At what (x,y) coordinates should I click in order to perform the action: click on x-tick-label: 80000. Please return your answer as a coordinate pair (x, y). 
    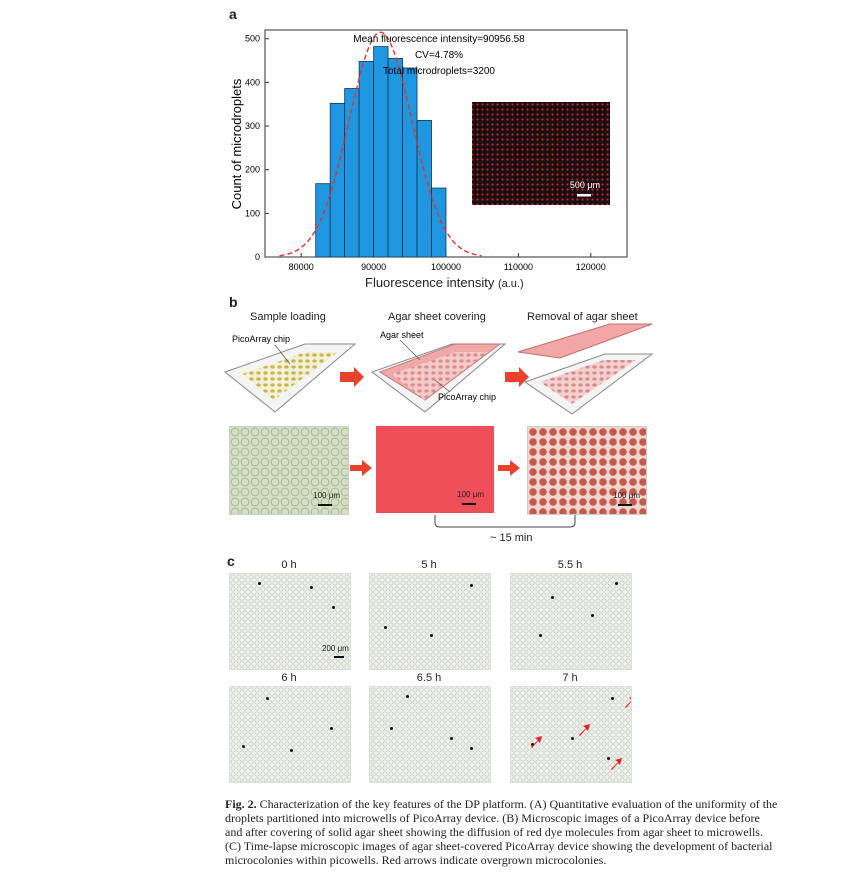
    Looking at the image, I should click on (301, 267).